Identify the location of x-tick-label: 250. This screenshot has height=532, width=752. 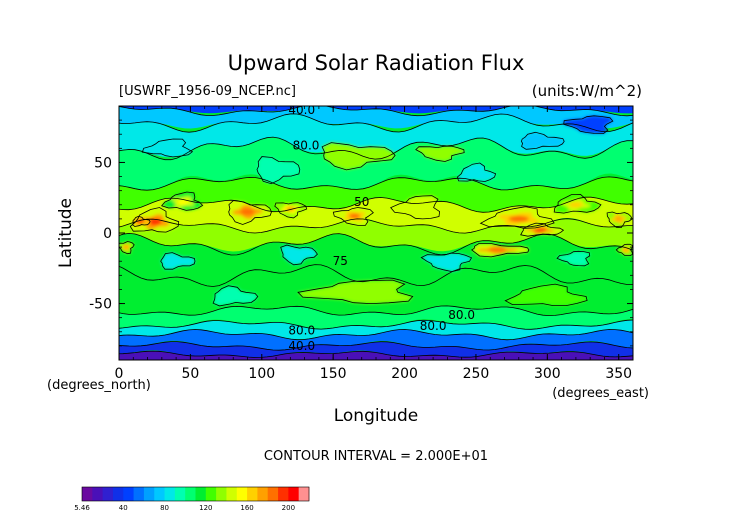
(476, 374).